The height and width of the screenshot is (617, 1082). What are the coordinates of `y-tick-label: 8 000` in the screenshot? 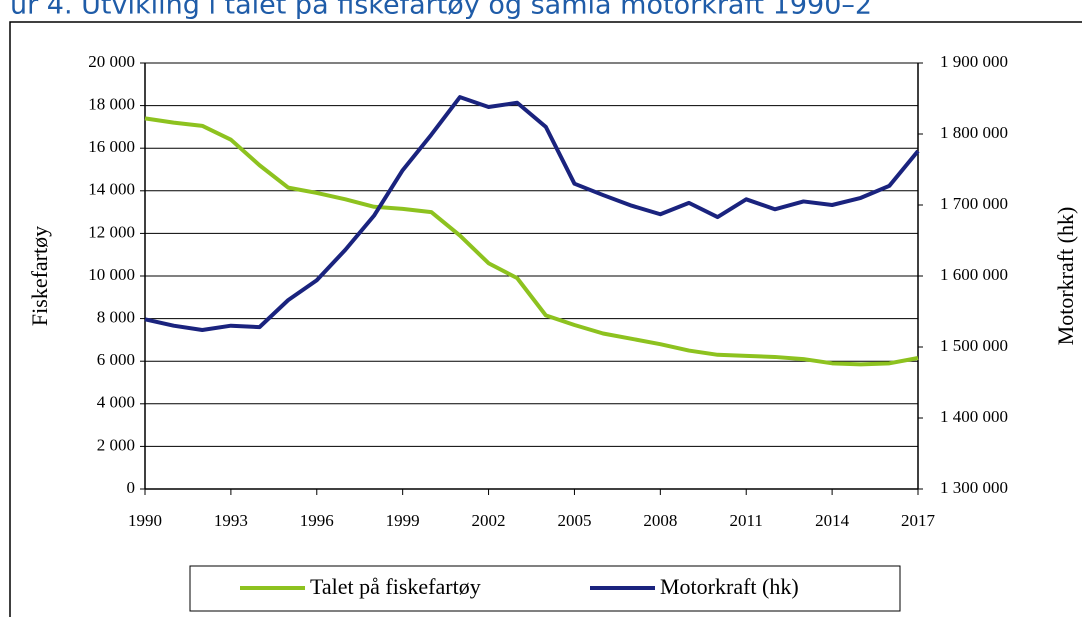 It's located at (116, 317).